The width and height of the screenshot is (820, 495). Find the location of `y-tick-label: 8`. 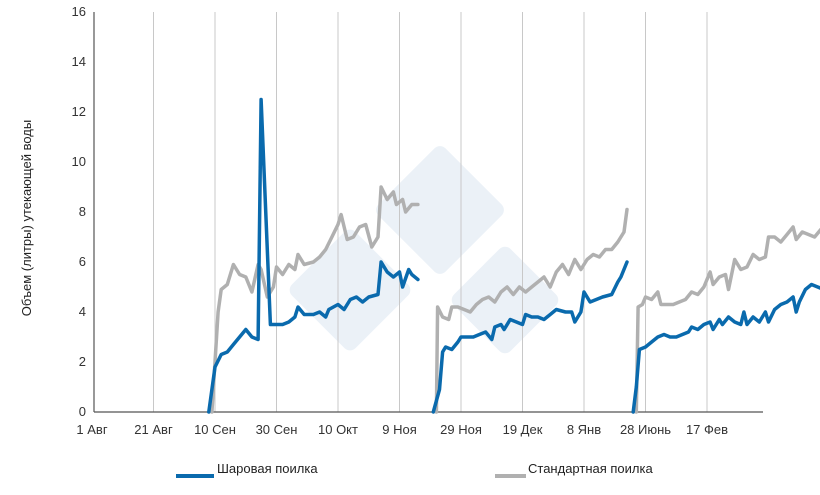

y-tick-label: 8 is located at coordinates (82, 211).